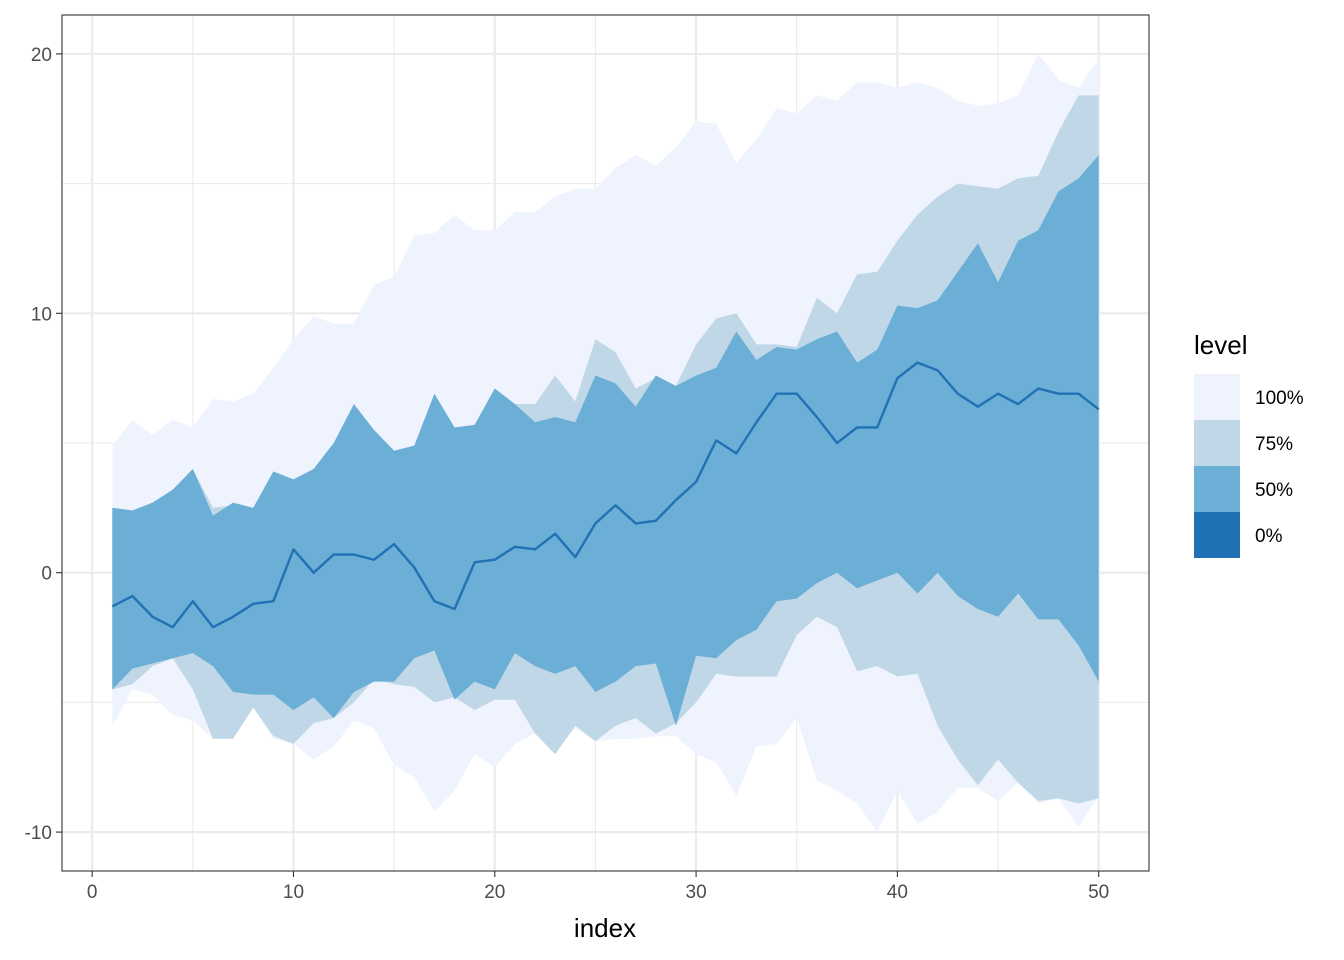  I want to click on legend-title: level, so click(1220, 345).